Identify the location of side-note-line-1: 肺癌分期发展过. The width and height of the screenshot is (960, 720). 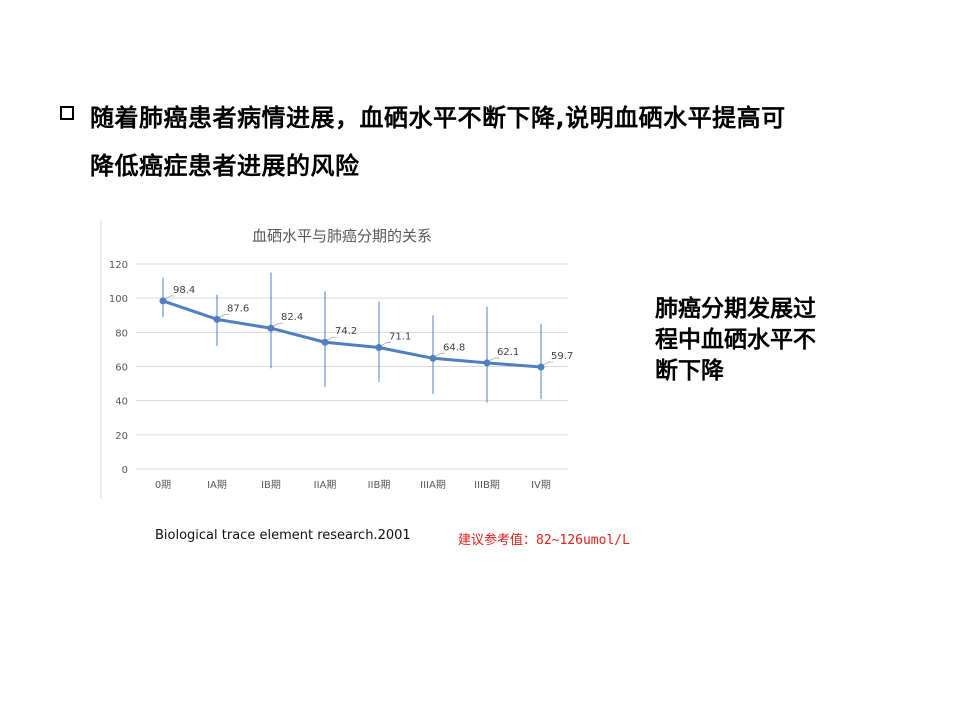
(735, 309).